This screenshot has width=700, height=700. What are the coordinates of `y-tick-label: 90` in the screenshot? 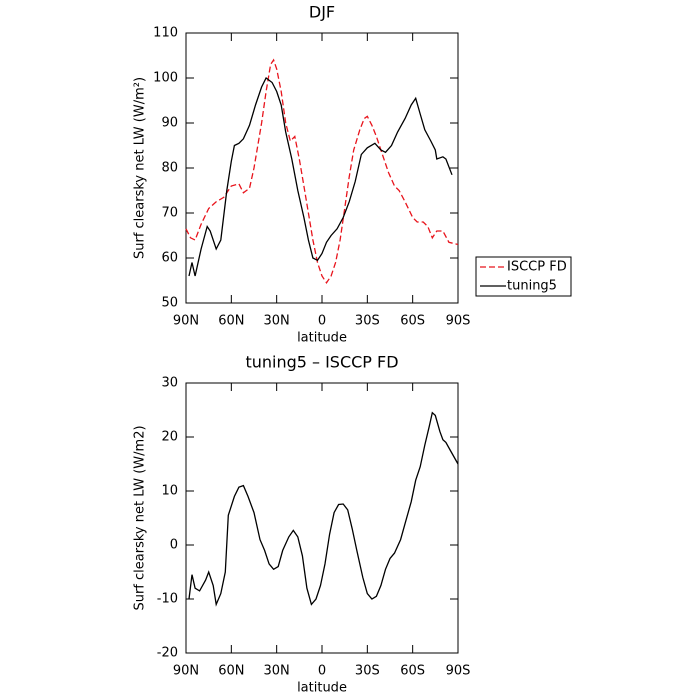 It's located at (169, 123).